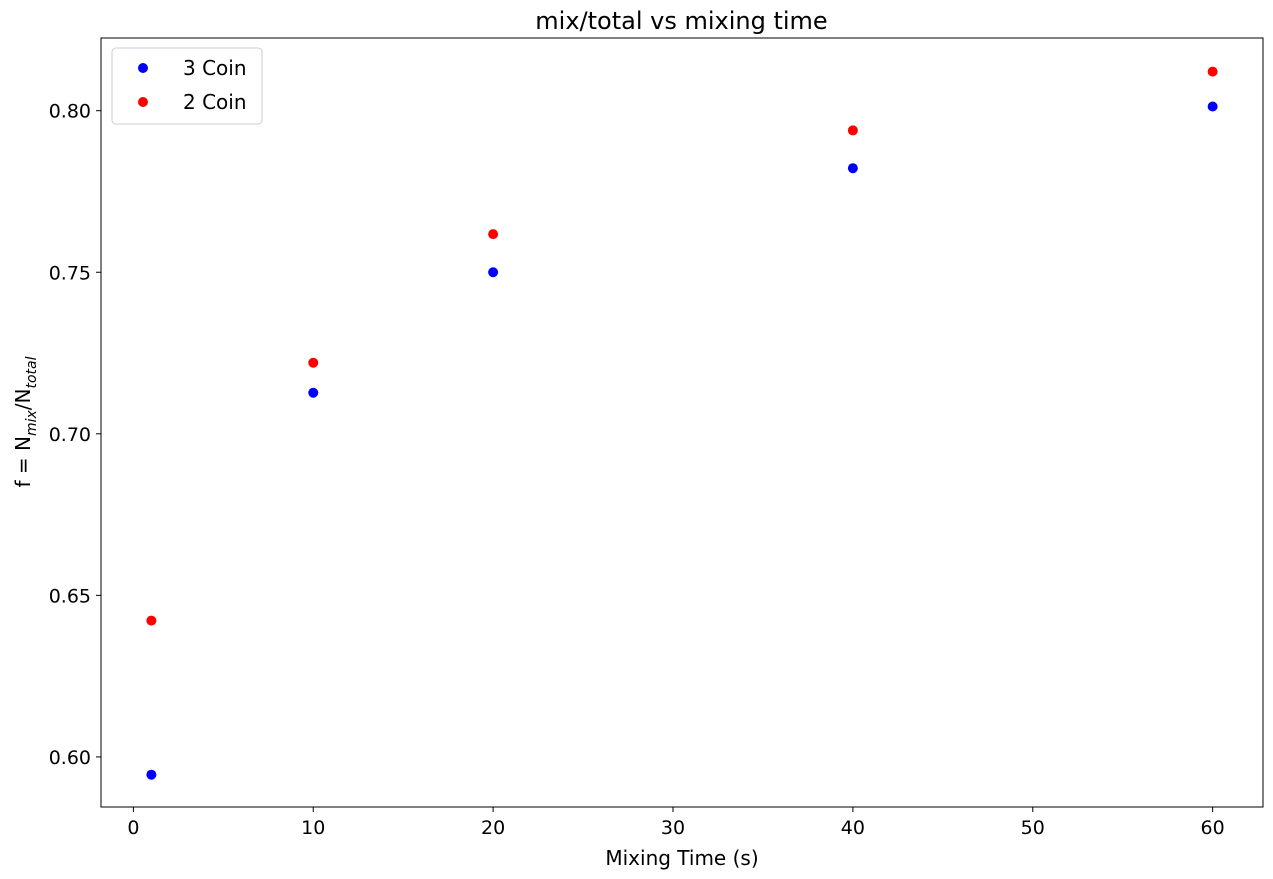  I want to click on x-axis: 0 10 20 30 40 50 60, so click(676, 823).